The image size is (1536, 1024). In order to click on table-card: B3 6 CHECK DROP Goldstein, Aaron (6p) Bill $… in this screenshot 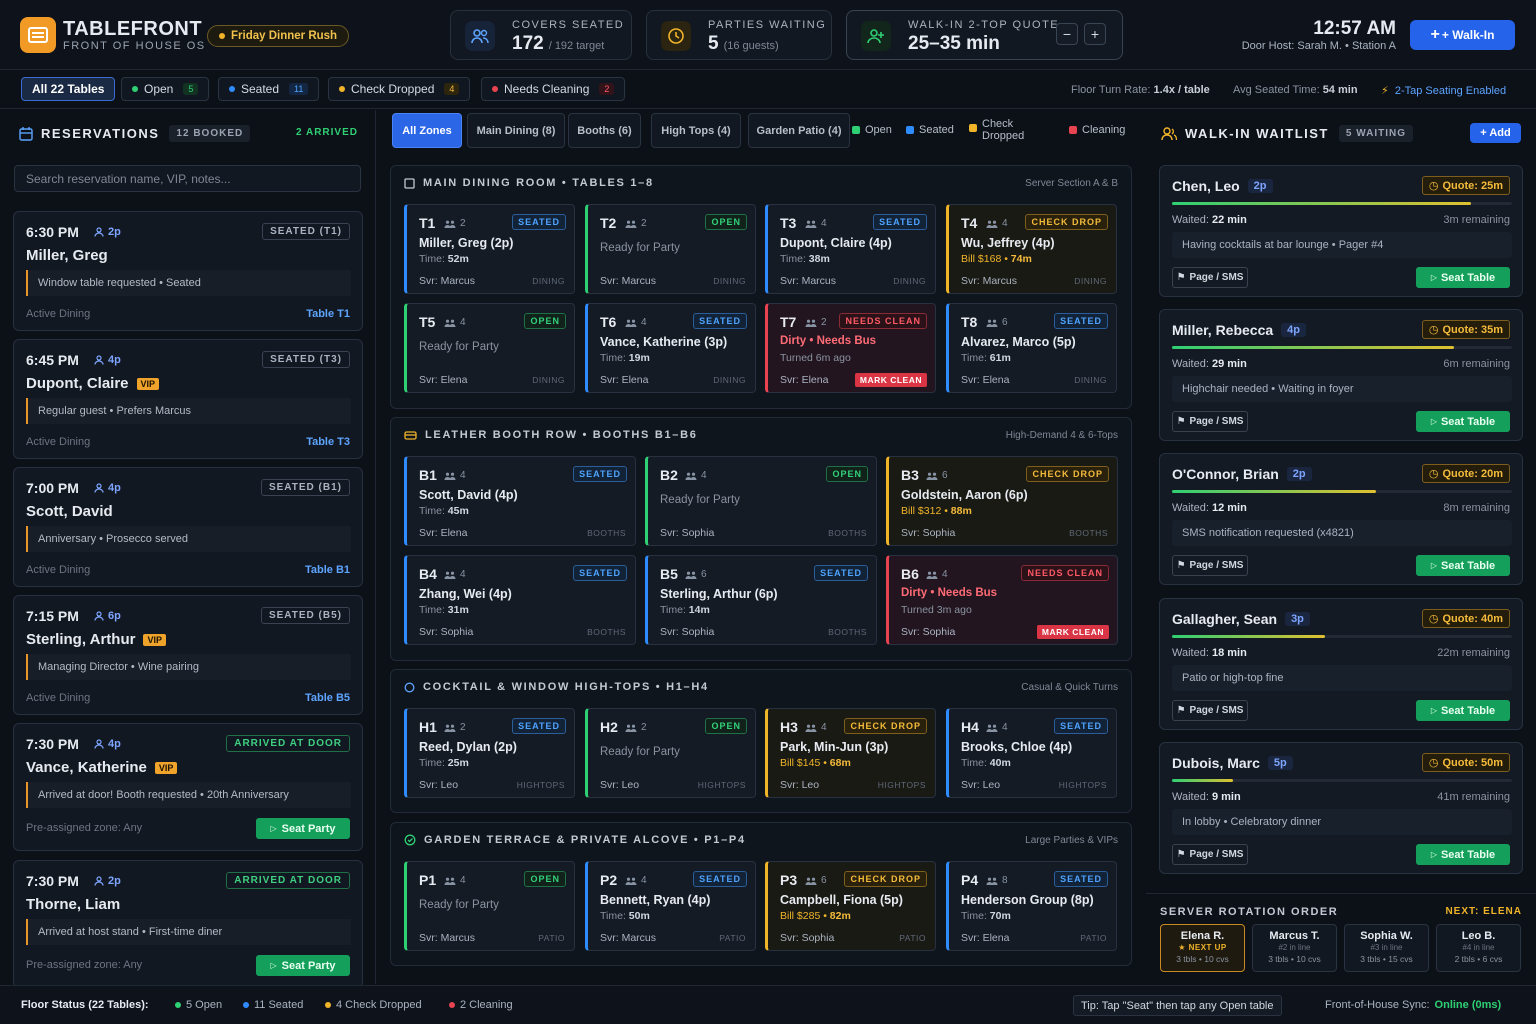, I will do `click(1002, 501)`.